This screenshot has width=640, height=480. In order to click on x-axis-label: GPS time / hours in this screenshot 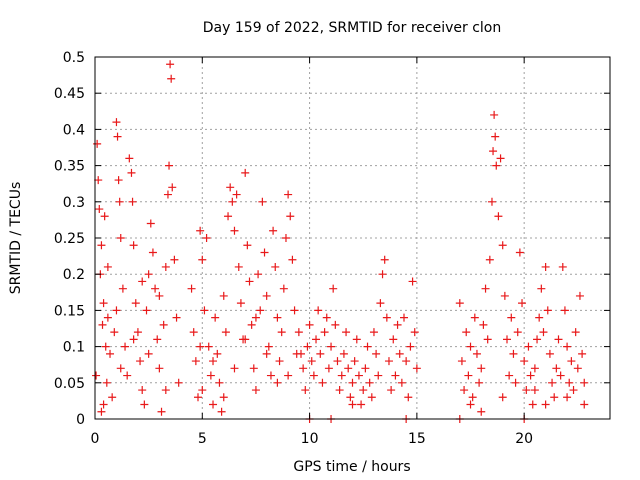, I will do `click(351, 467)`.